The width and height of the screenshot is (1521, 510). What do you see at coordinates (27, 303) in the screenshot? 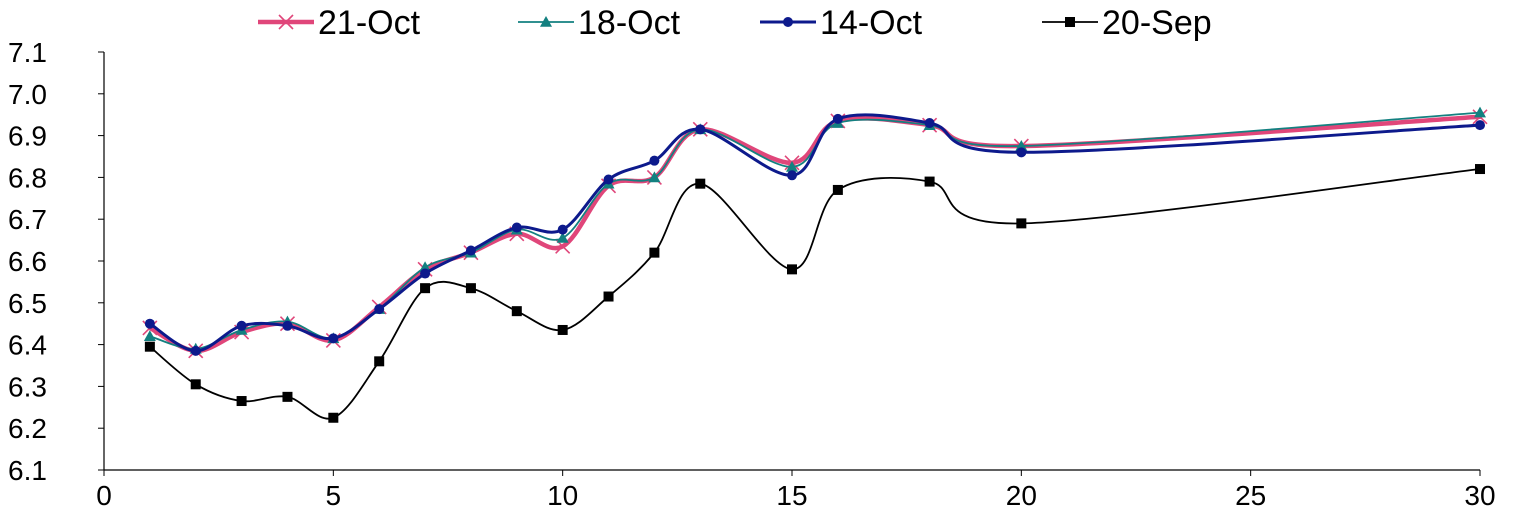
I see `y-tick-label: 6.5` at bounding box center [27, 303].